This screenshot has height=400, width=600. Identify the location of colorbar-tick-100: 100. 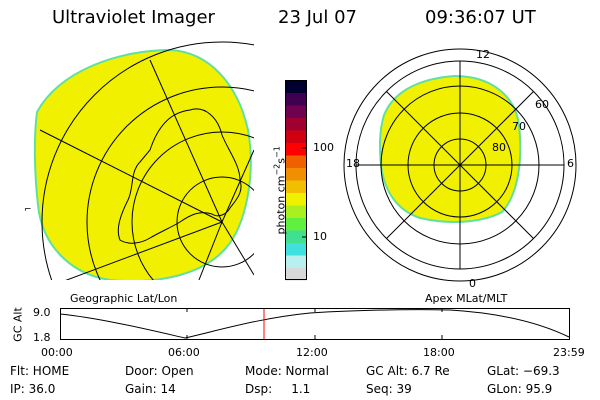
(323, 147).